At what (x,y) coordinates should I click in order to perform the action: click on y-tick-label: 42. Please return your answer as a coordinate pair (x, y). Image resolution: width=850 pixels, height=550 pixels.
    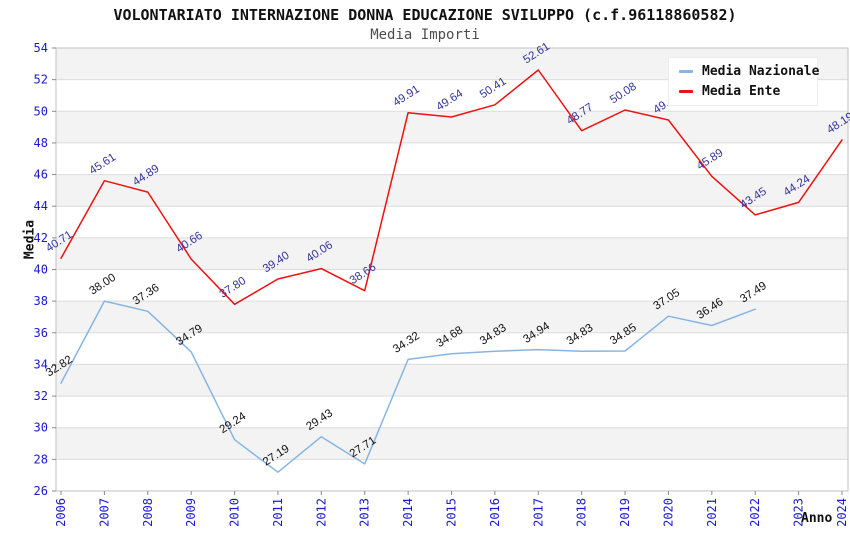
    Looking at the image, I should click on (41, 238).